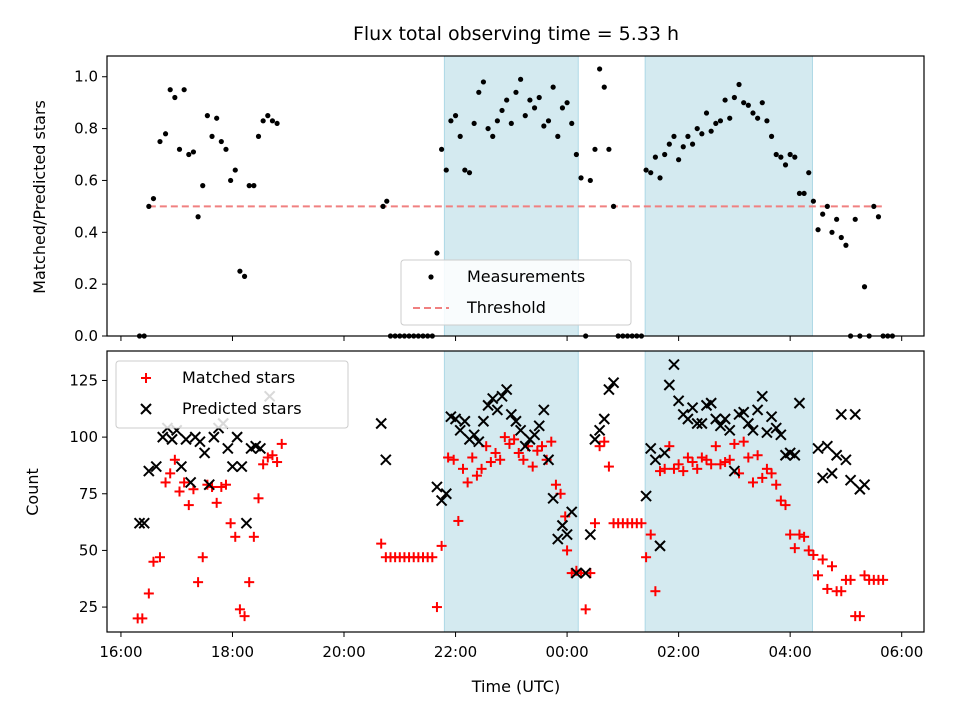 This screenshot has height=724, width=960. I want to click on bottom-legend: Matched stars Predicted stars, so click(232, 394).